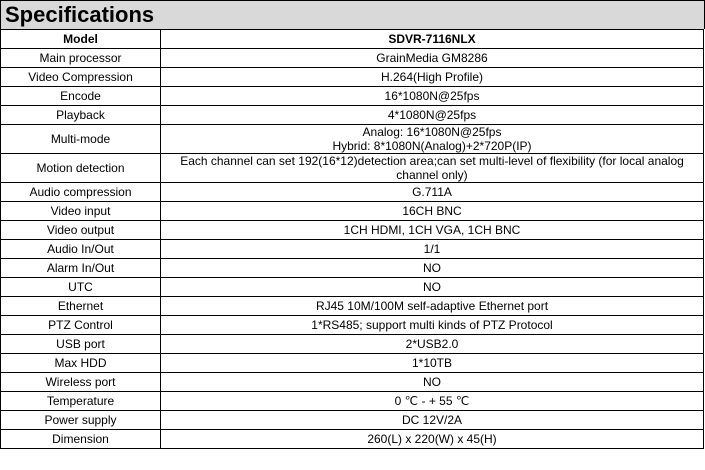  I want to click on spec-value: 1CH HDMI, 1CH VGA, 1CH BNC, so click(432, 230).